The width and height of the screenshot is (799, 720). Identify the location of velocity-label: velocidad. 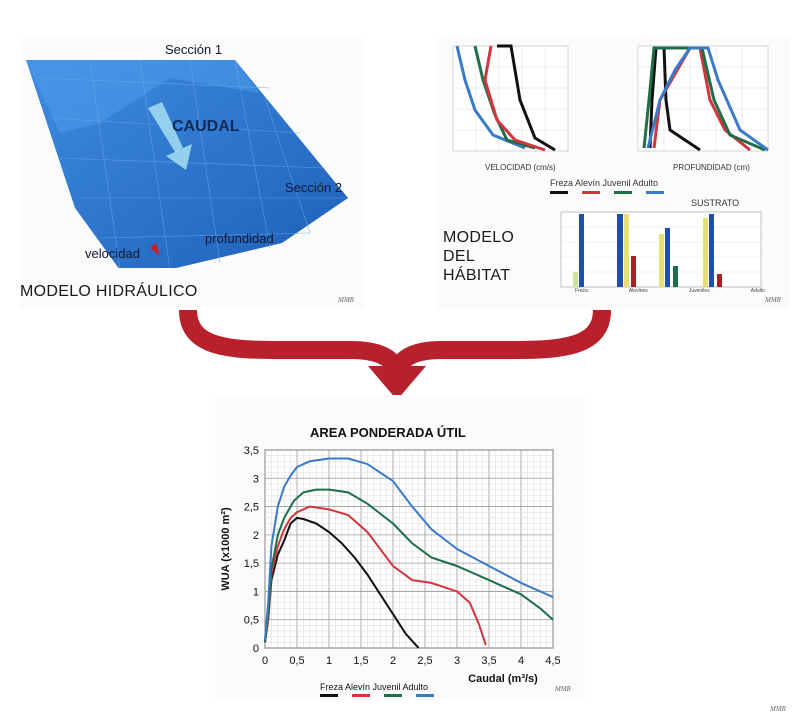
(112, 253).